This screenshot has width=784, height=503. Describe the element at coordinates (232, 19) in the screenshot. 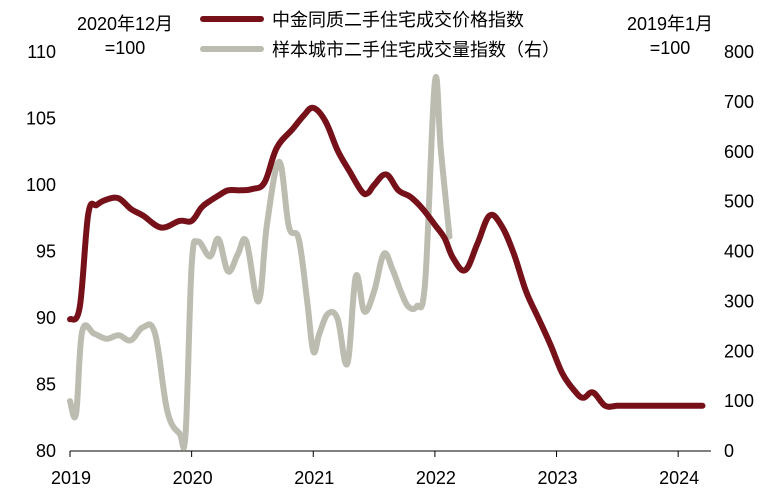

I see `legend-swatch-price` at that location.